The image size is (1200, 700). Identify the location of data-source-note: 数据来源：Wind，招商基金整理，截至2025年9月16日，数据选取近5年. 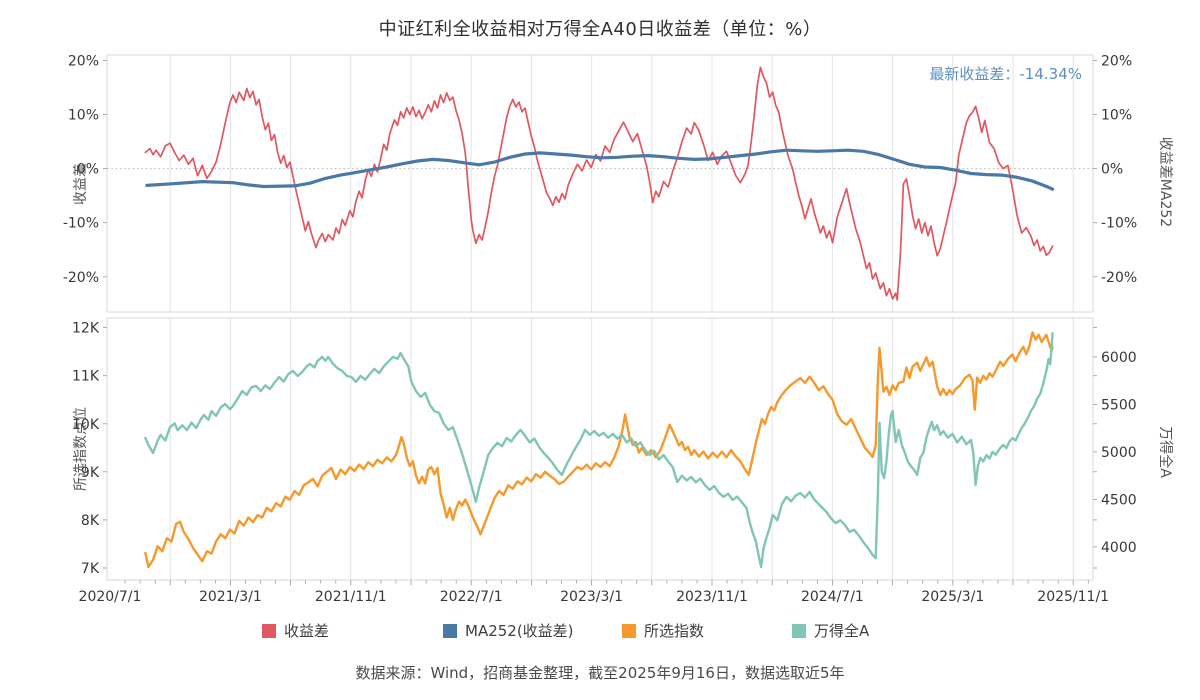
(600, 673).